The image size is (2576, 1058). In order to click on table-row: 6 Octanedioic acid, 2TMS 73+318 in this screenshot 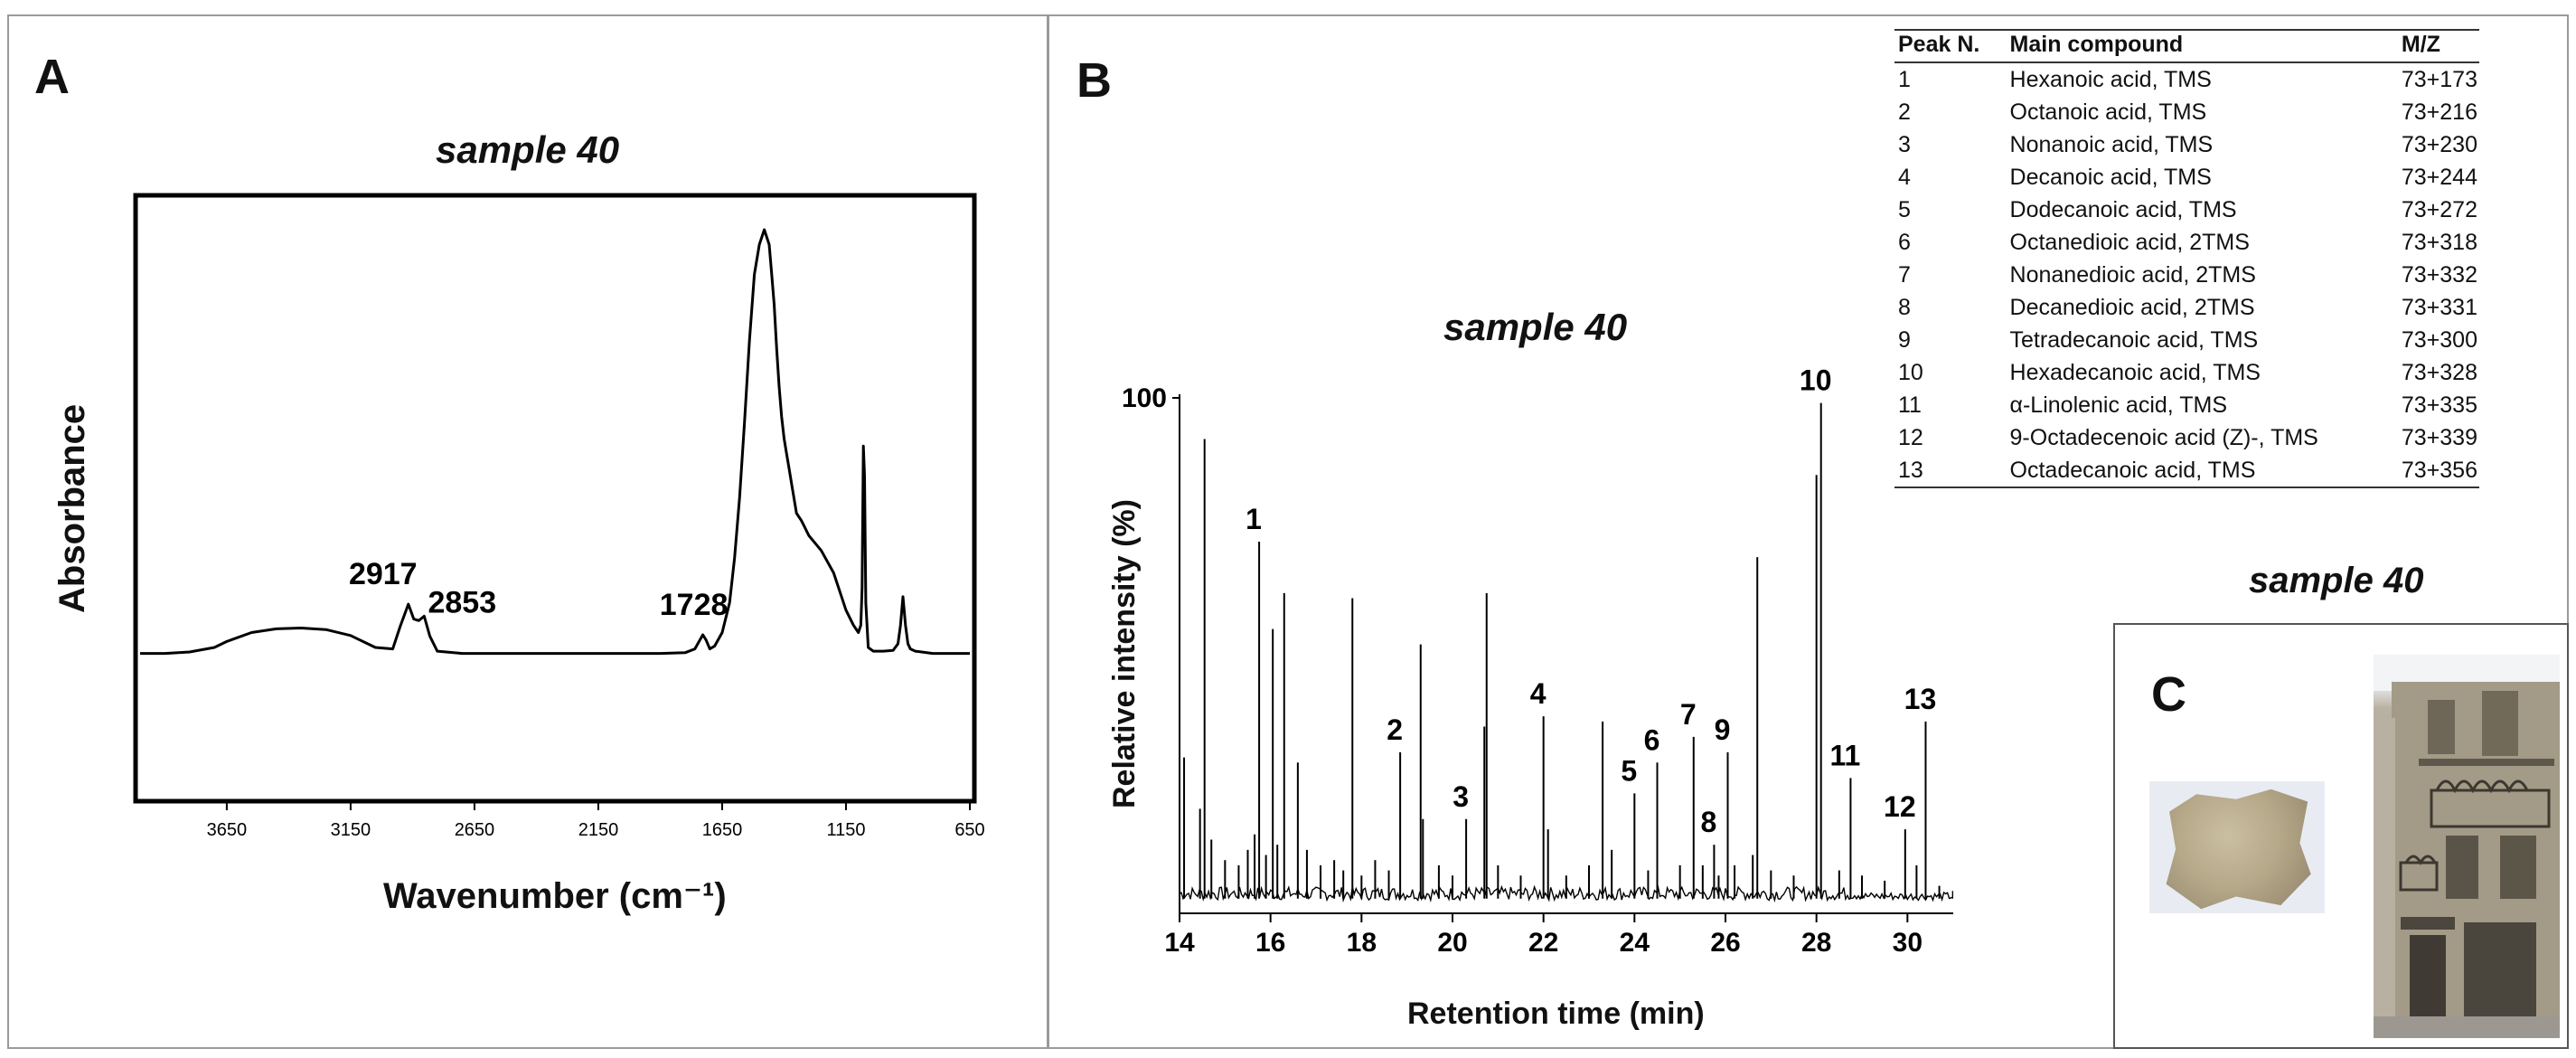, I will do `click(2186, 242)`.